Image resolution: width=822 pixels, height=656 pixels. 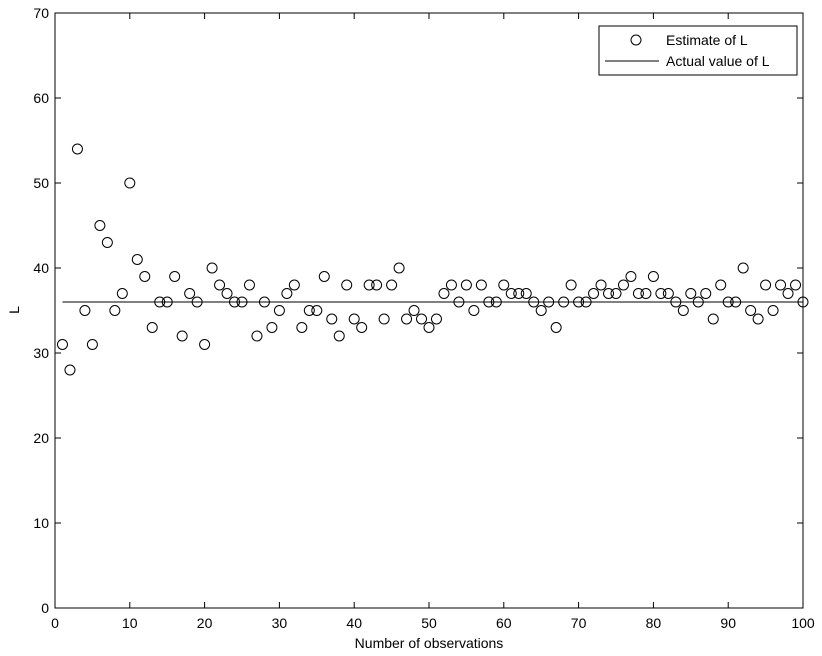 I want to click on y-tick-label: 60, so click(x=41, y=98).